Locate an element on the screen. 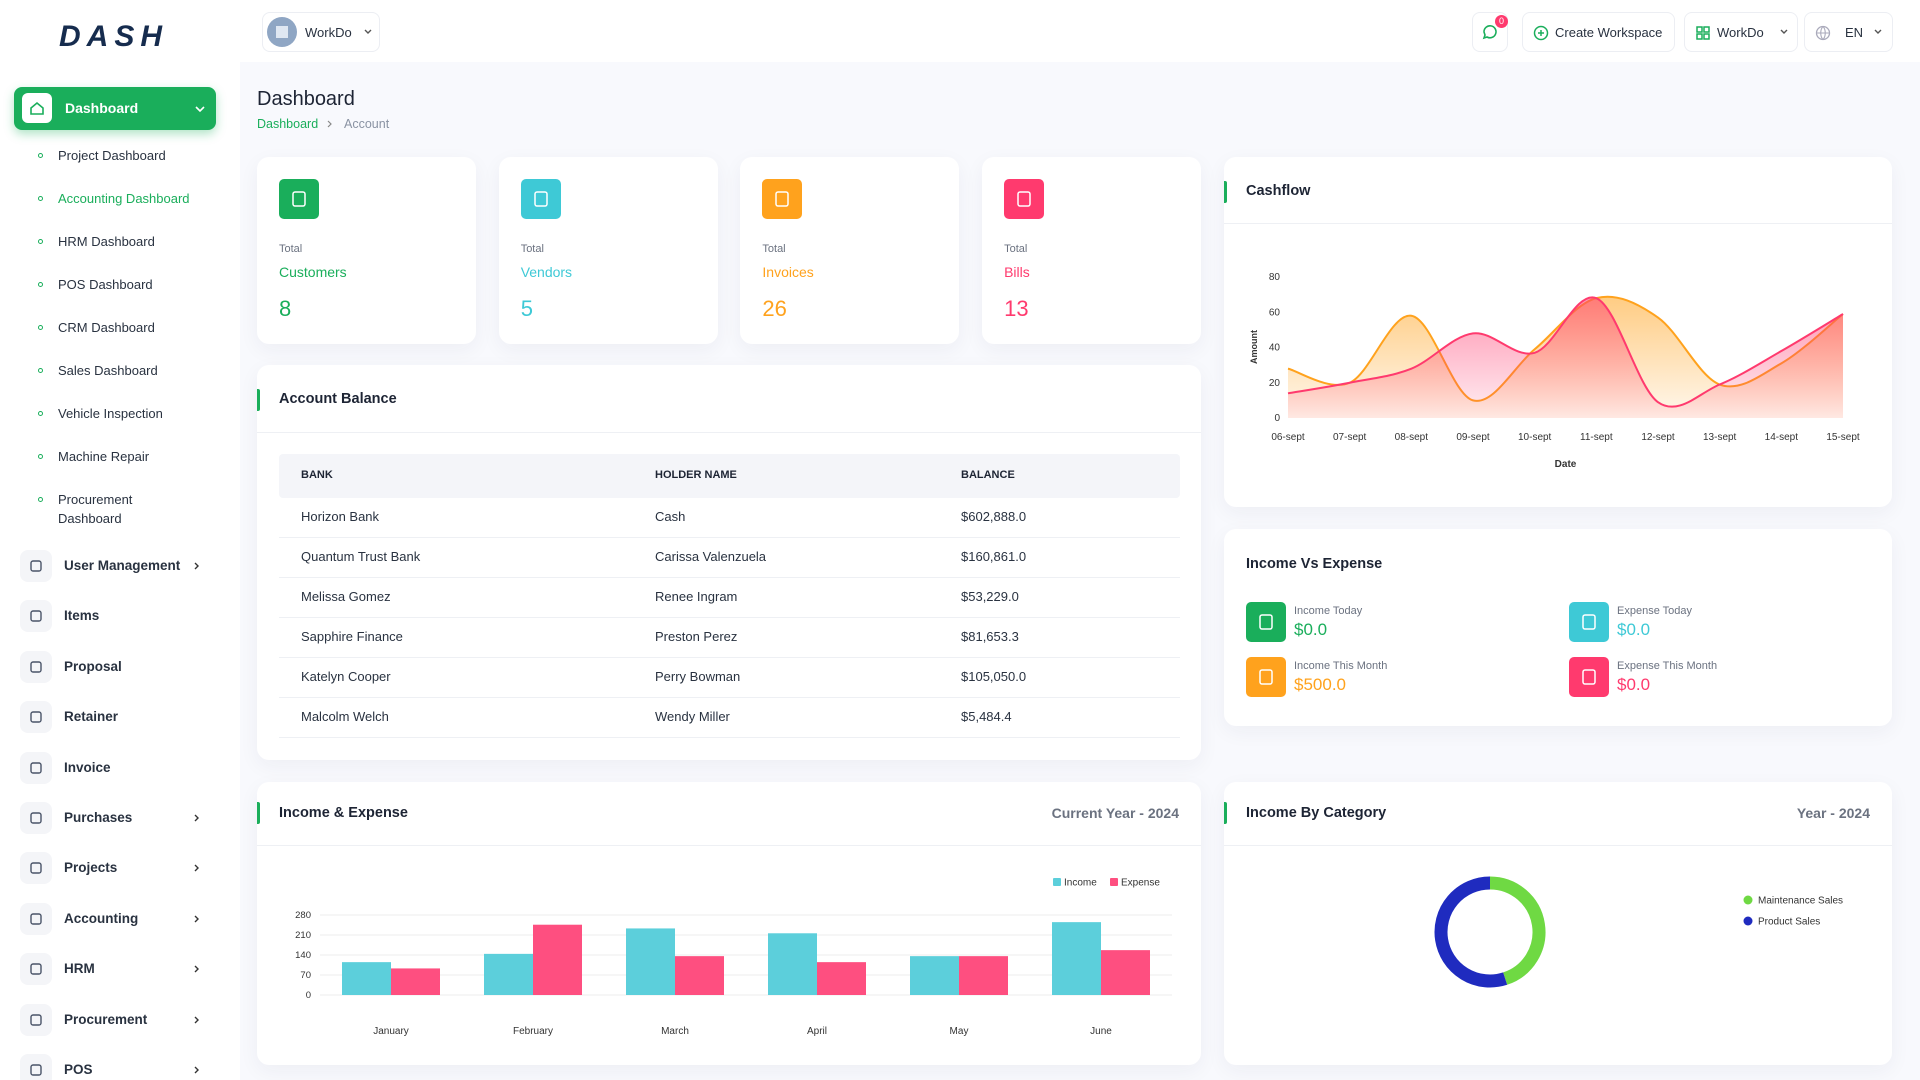 This screenshot has height=1080, width=1920. x-tick-label: March is located at coordinates (675, 1031).